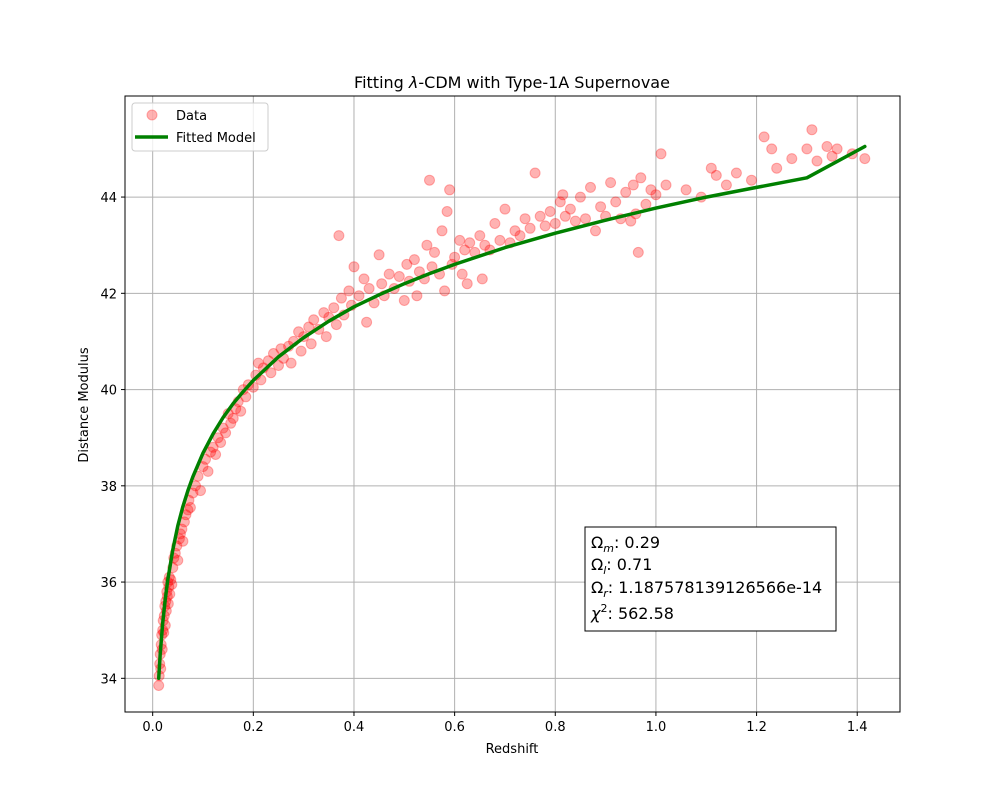 Image resolution: width=1000 pixels, height=800 pixels. I want to click on x-tick-label: 0.8, so click(555, 727).